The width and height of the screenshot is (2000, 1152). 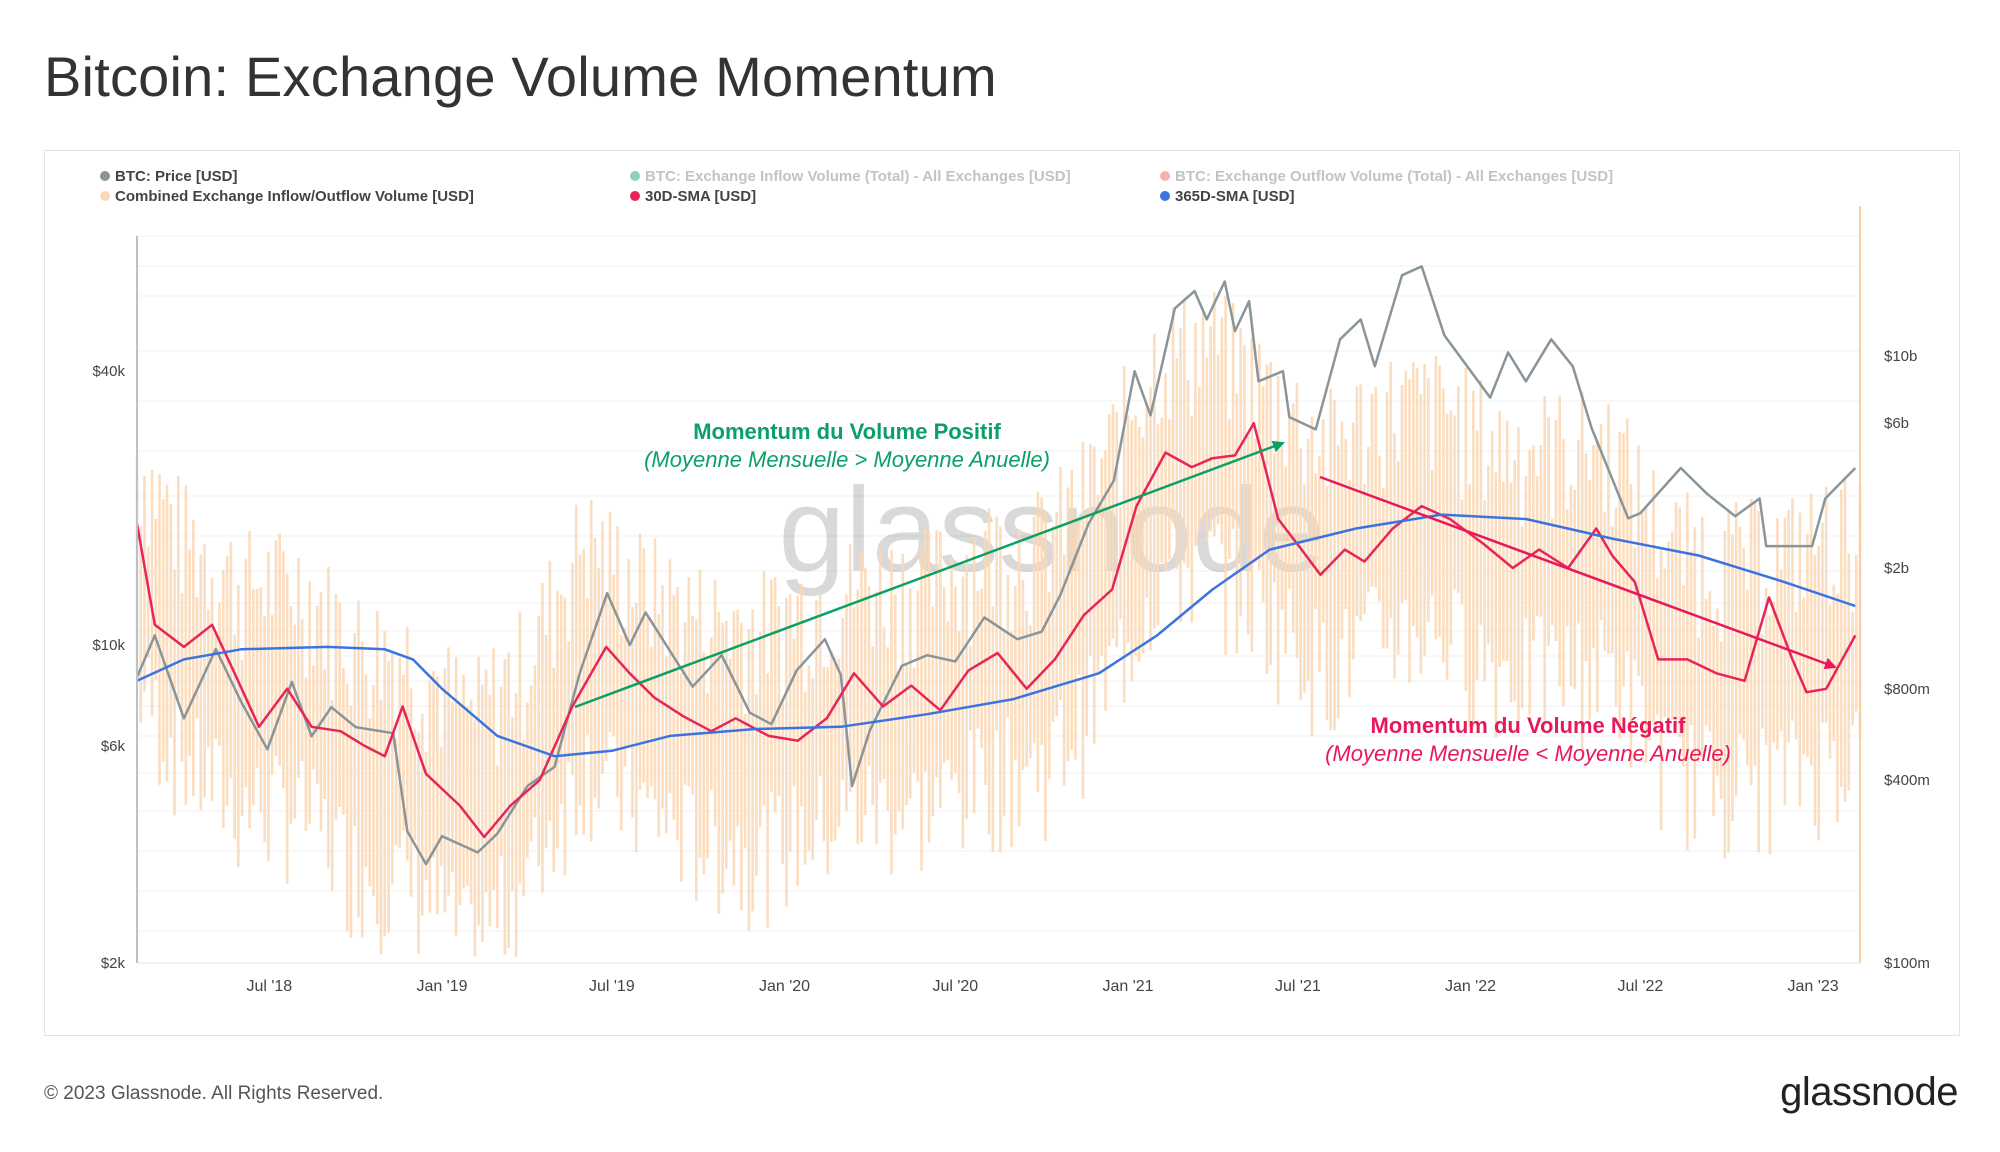 What do you see at coordinates (1641, 986) in the screenshot?
I see `x-tick-label: Jul '22` at bounding box center [1641, 986].